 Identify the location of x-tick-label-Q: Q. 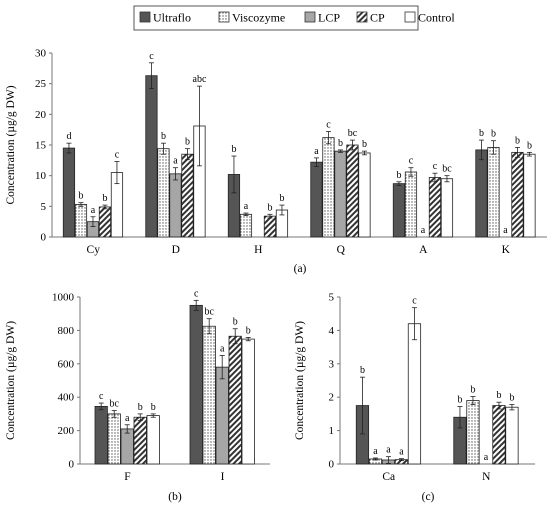
(341, 250).